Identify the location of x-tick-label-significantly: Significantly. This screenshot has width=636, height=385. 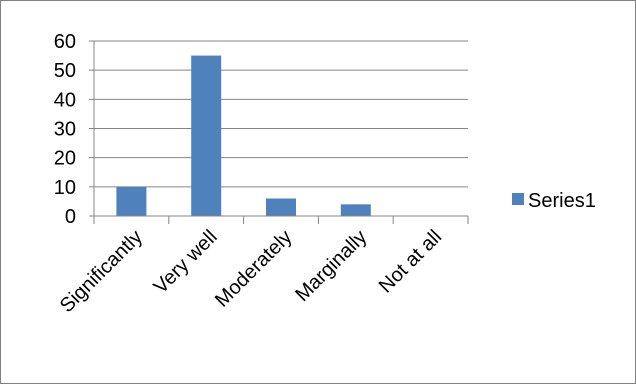
(101, 271).